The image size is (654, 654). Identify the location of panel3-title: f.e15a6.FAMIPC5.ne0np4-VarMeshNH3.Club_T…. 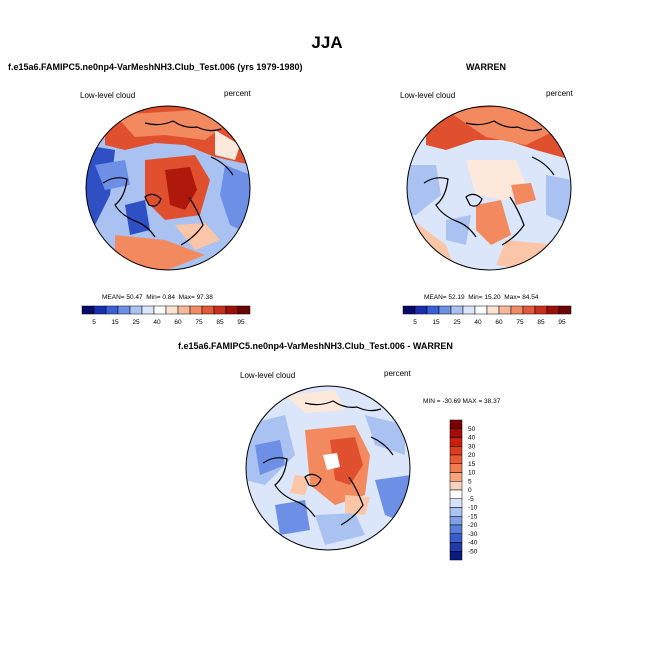
(315, 346).